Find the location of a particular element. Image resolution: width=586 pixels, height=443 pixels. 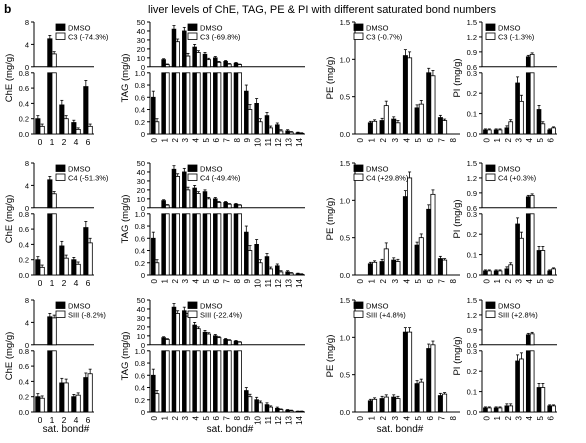

x-tick-label: 3 is located at coordinates (395, 417).